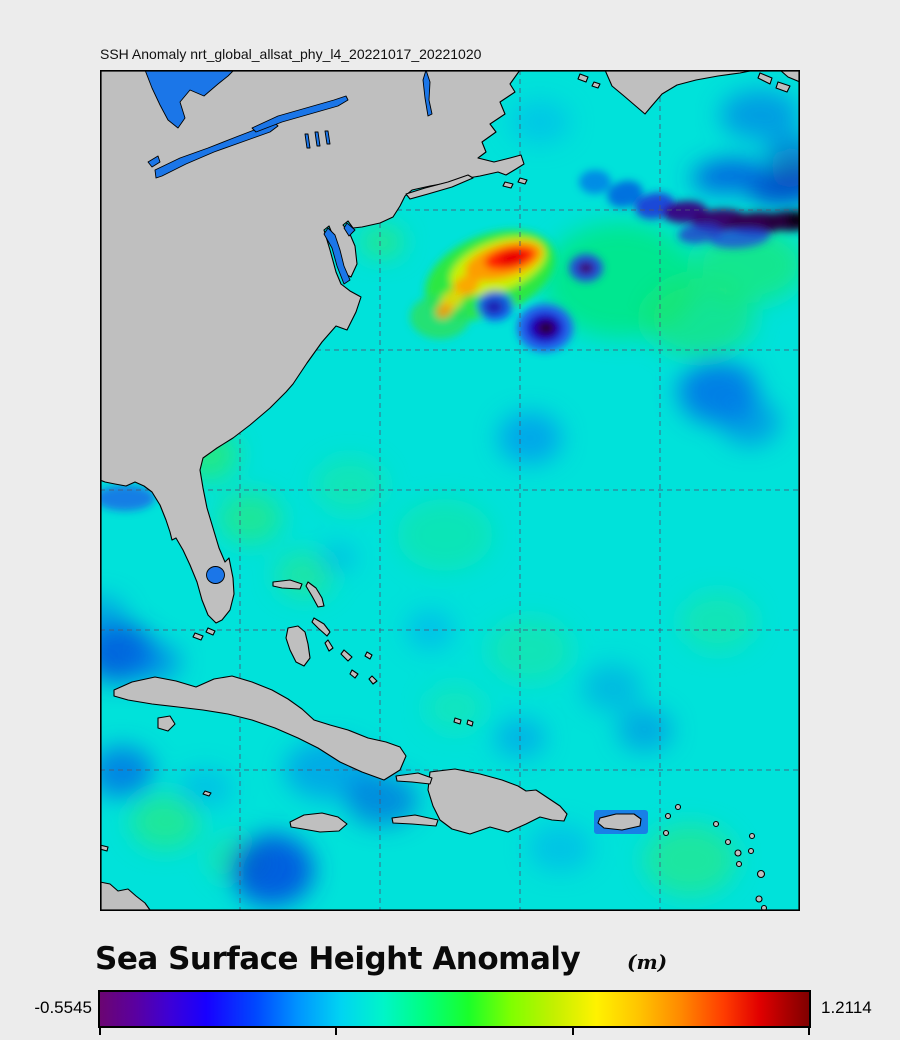  Describe the element at coordinates (349, 229) in the screenshot. I see `delaware-bay` at that location.